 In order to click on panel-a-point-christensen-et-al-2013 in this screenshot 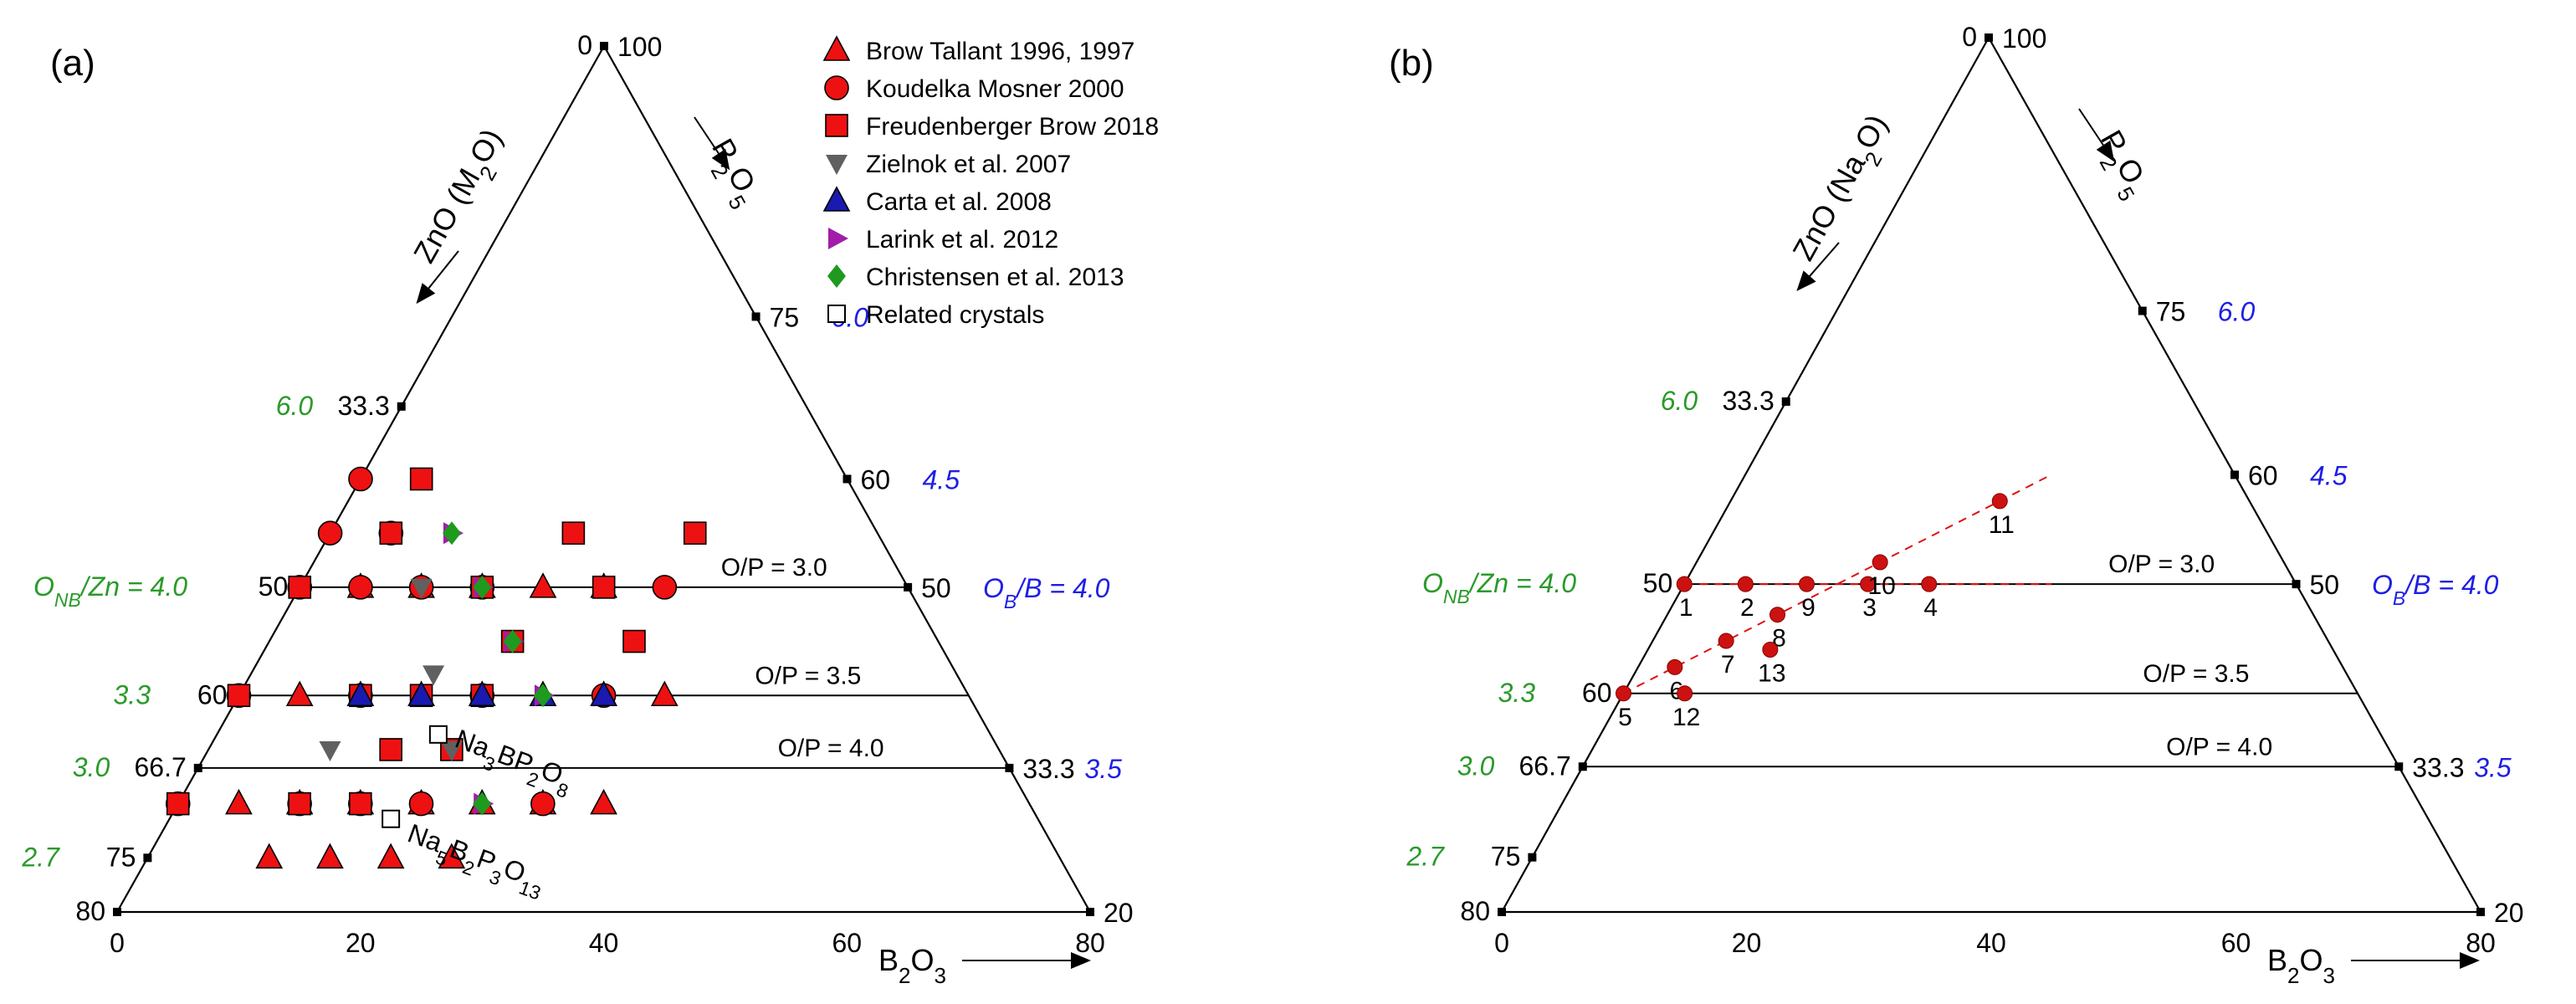, I will do `click(482, 587)`.